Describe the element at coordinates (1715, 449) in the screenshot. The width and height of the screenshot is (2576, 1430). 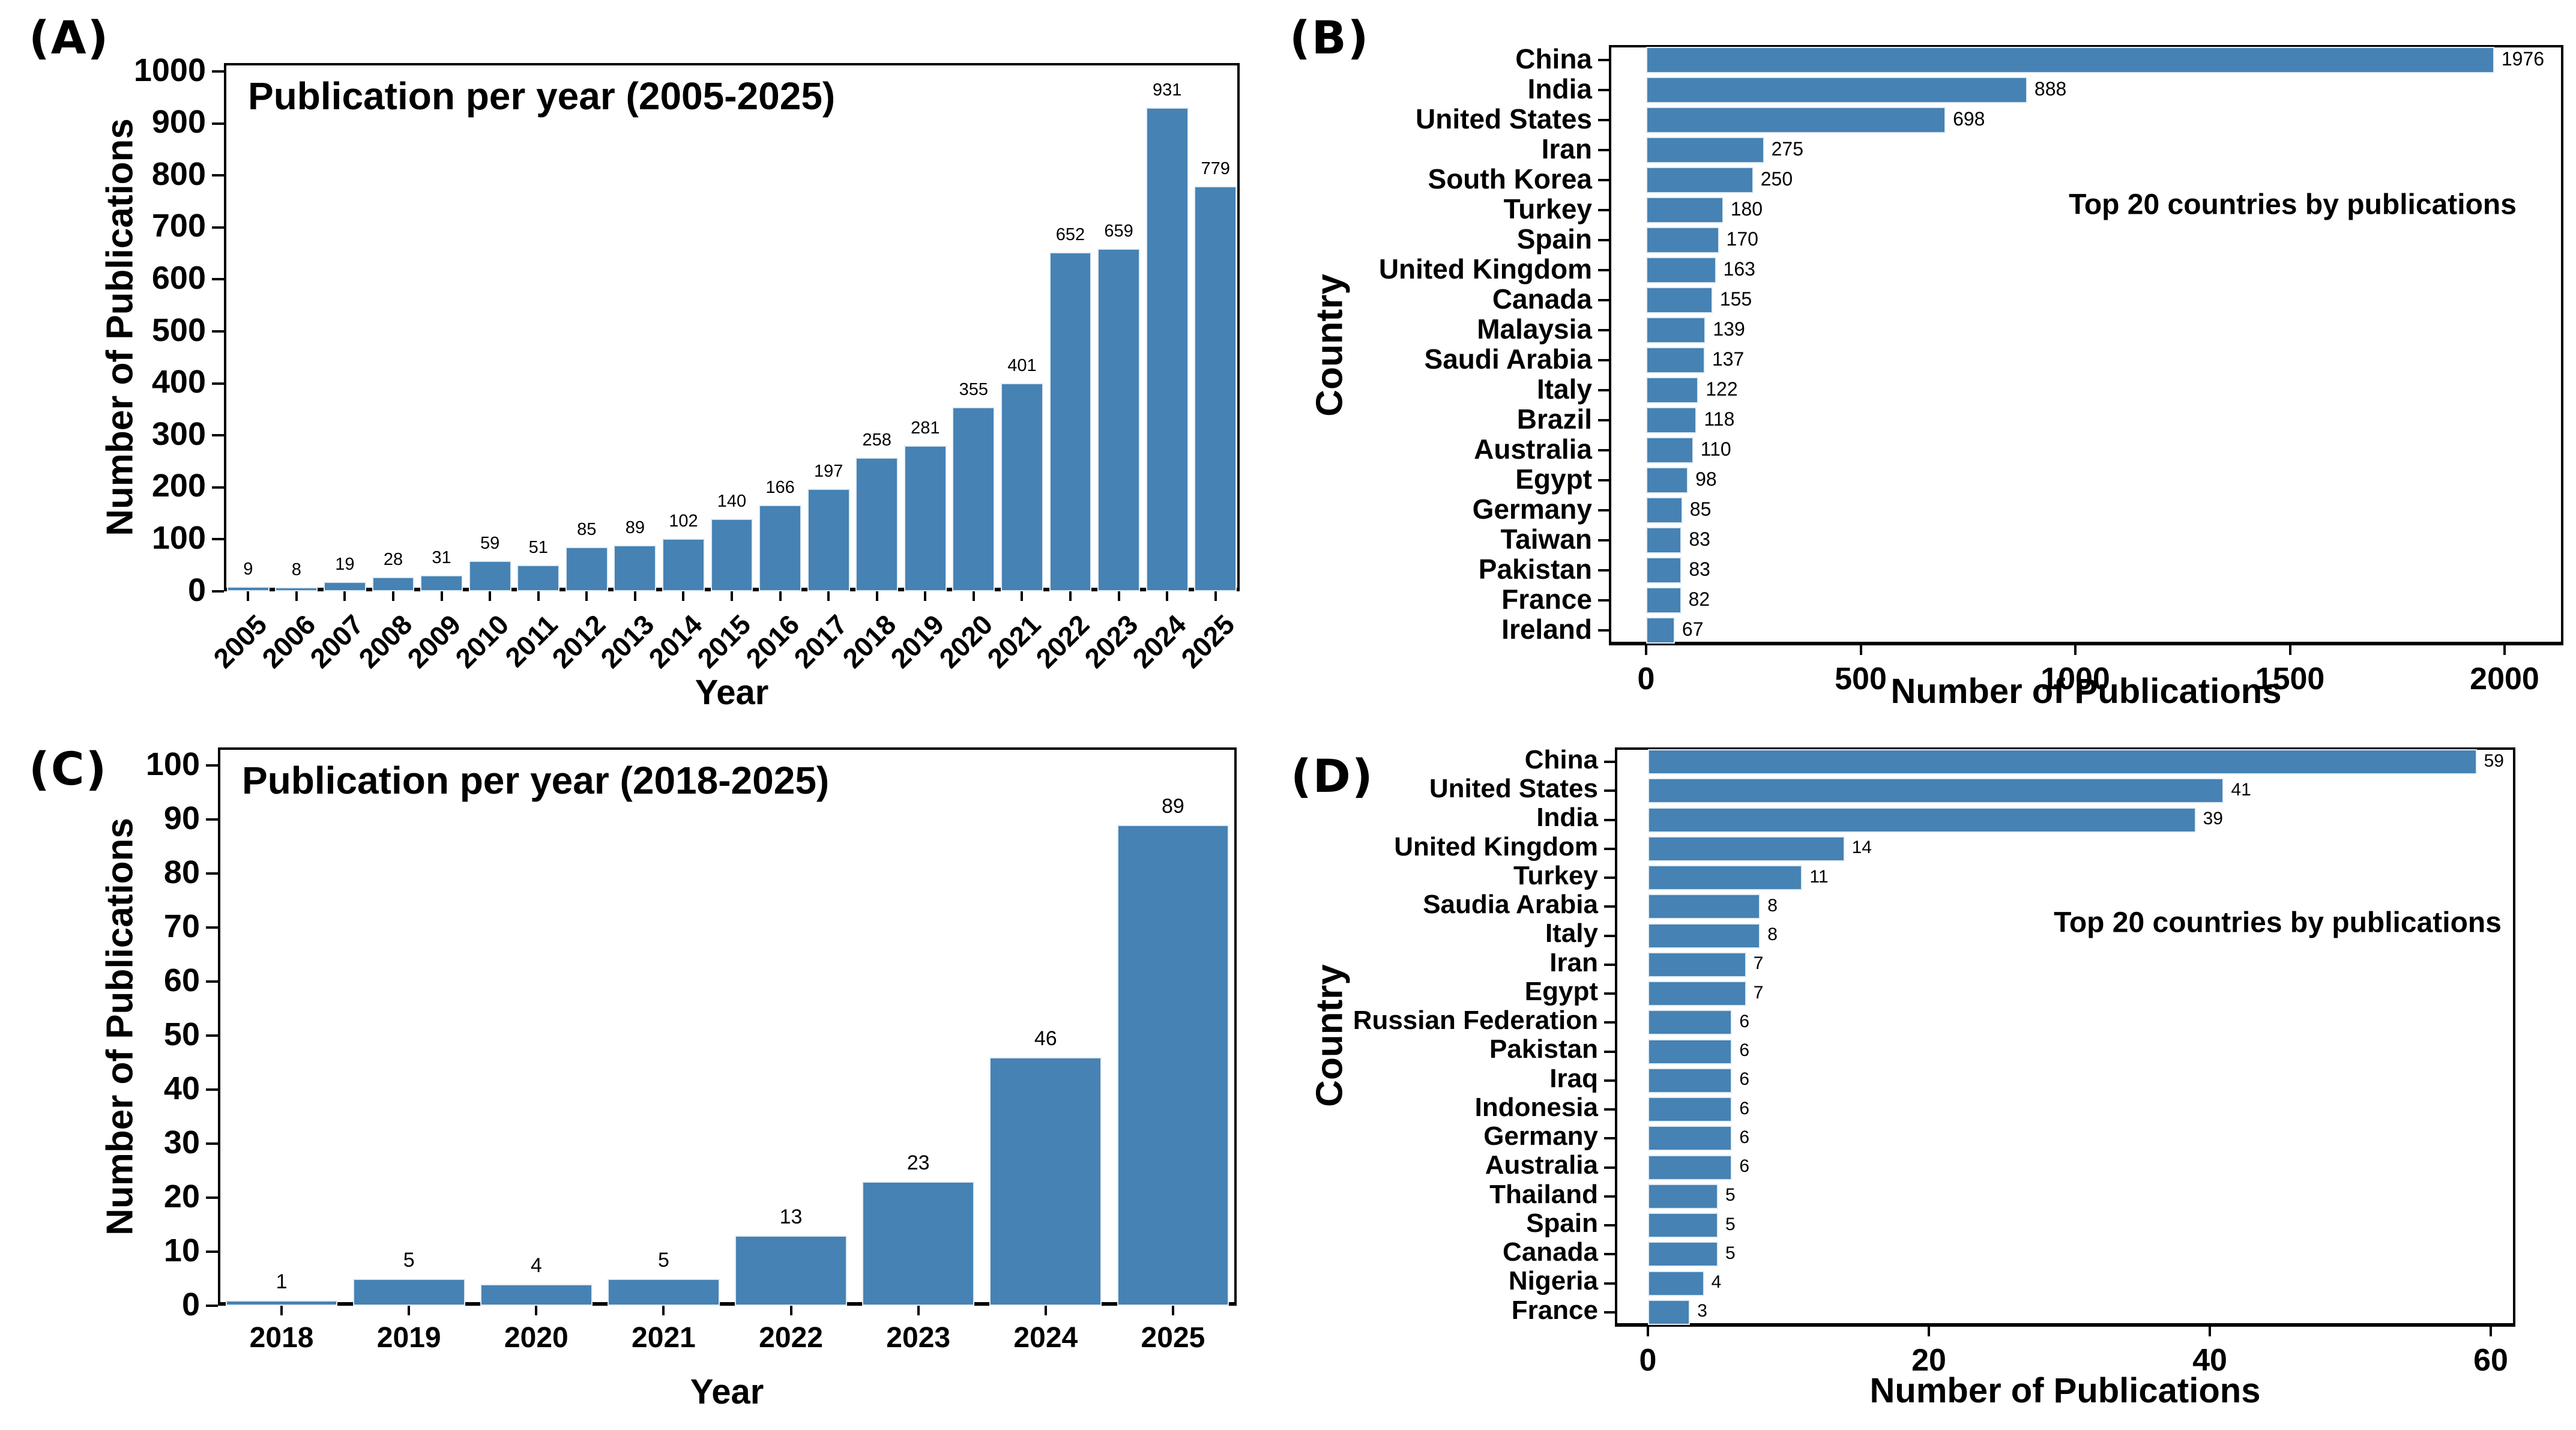
I see `bar-value-label: 110` at that location.